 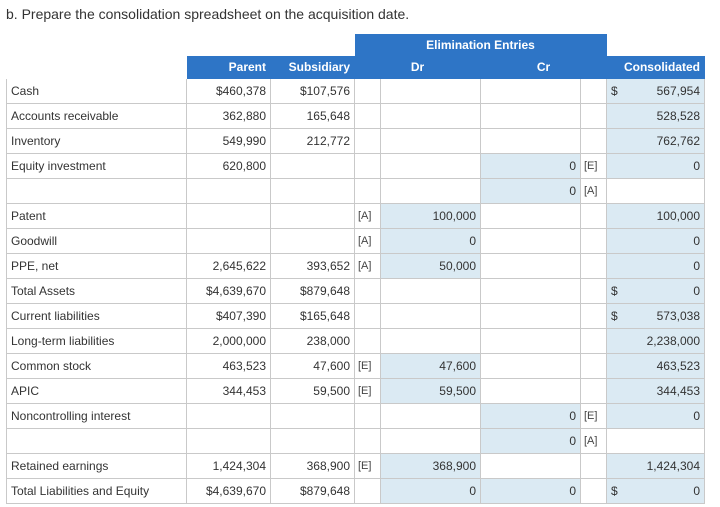 I want to click on consolidated-value: 100,000, so click(x=678, y=216).